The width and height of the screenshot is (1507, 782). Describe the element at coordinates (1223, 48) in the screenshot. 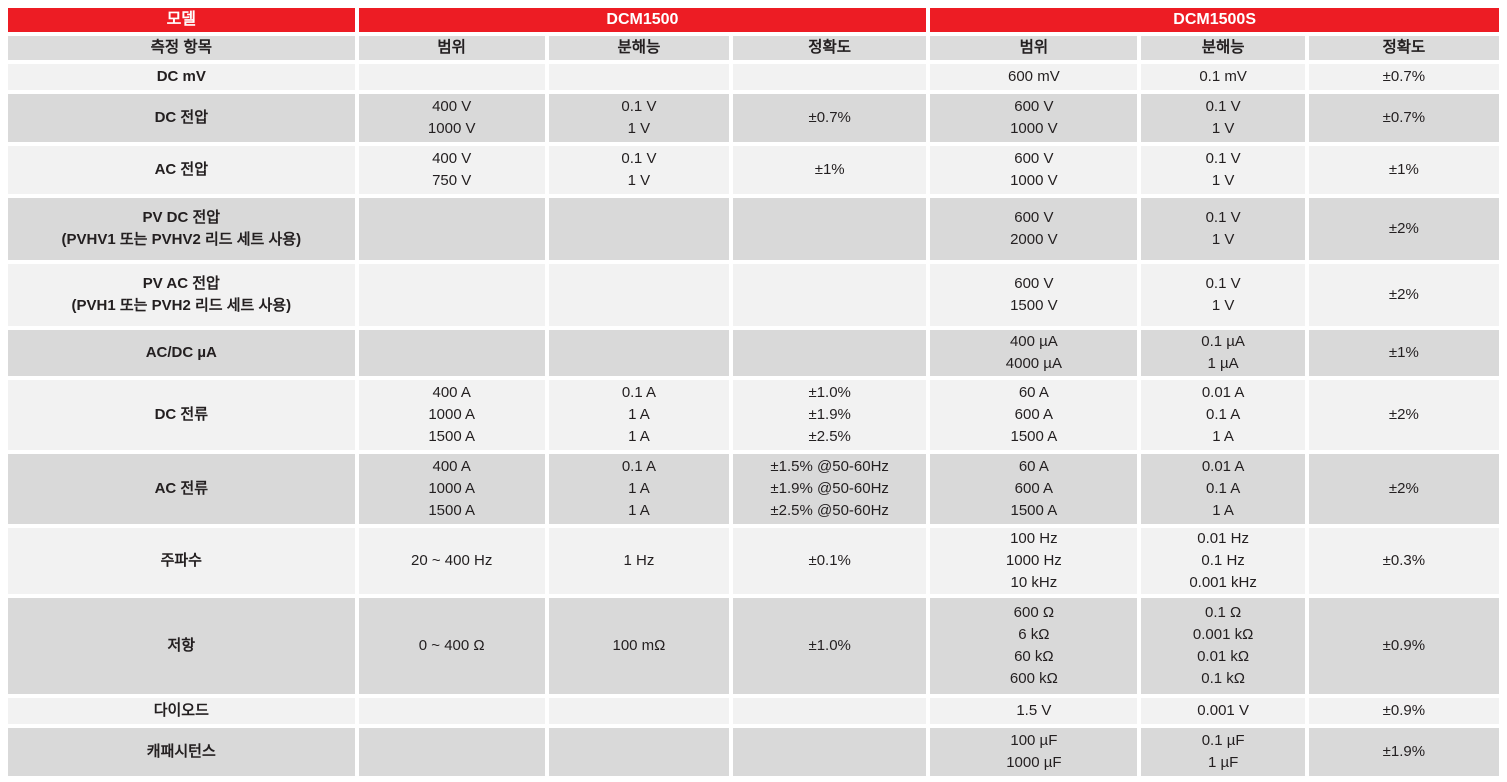

I see `subheader-m2-resolution: 분해능` at that location.